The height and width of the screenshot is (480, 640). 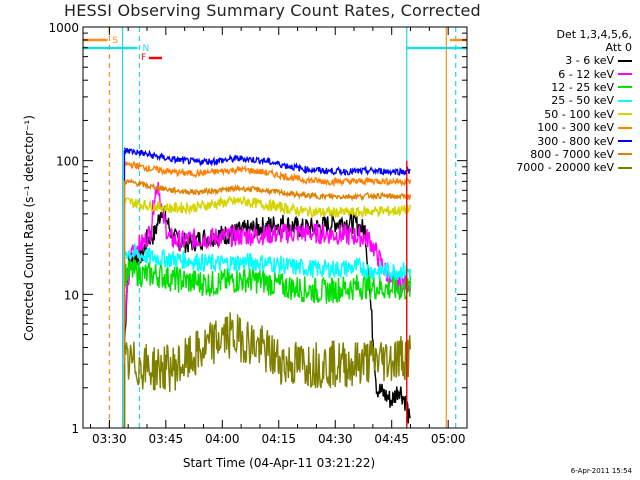 I want to click on legend-item: 100 - 300 keV, so click(x=551, y=127).